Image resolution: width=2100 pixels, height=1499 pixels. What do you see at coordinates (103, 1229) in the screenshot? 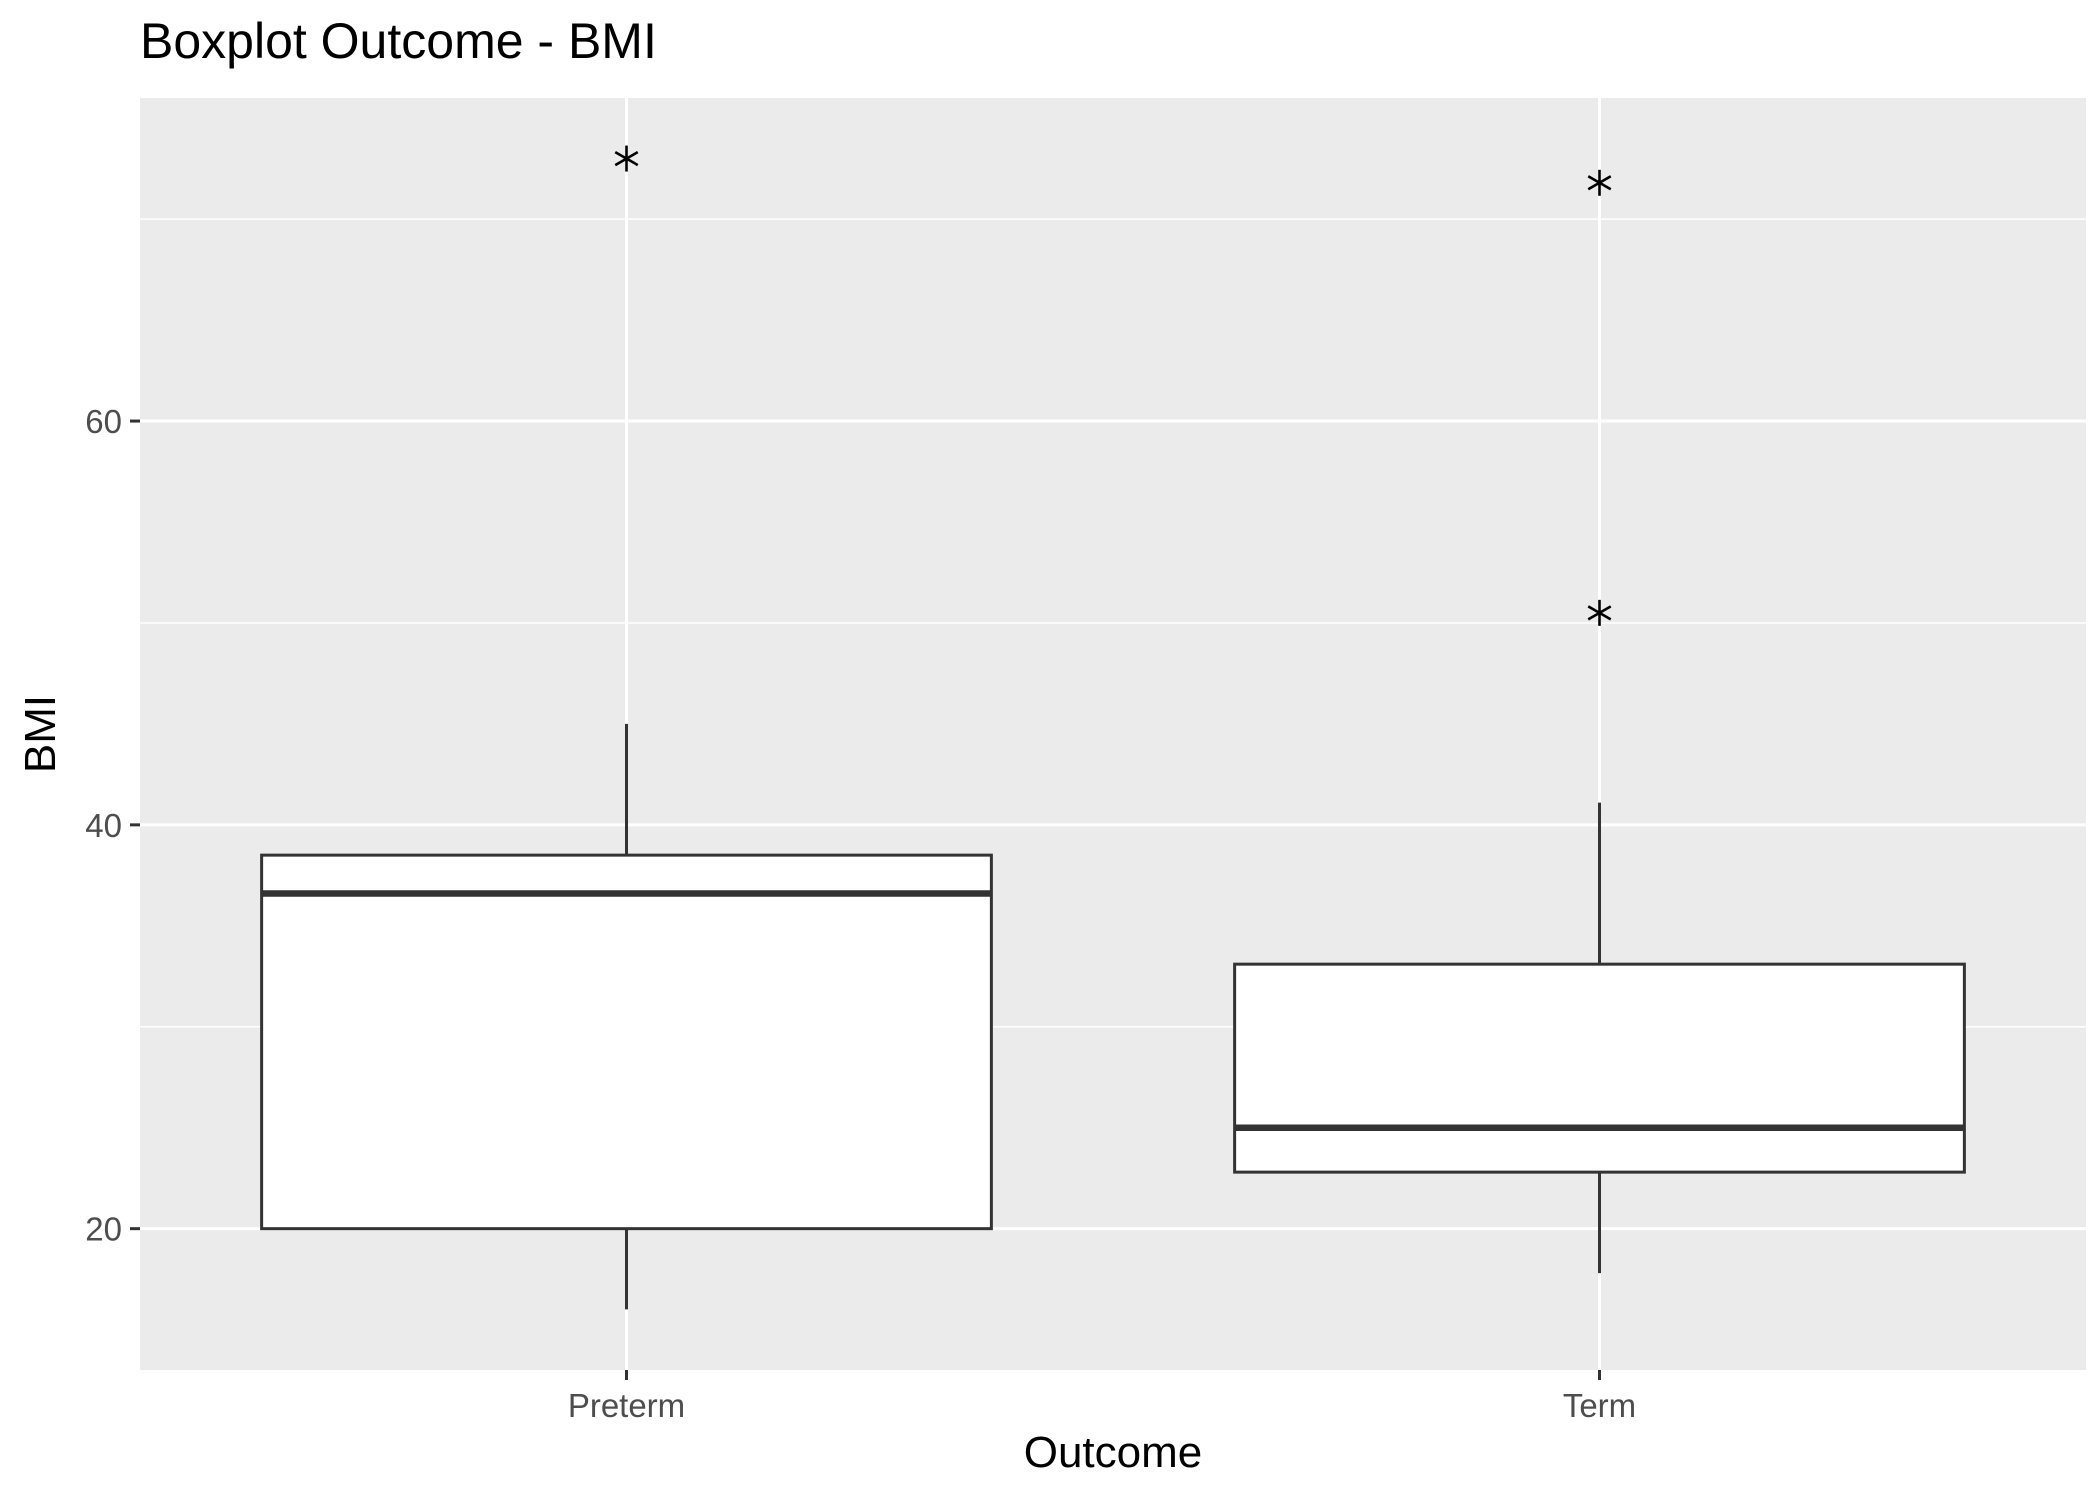
I see `y-tick-label: 20` at bounding box center [103, 1229].